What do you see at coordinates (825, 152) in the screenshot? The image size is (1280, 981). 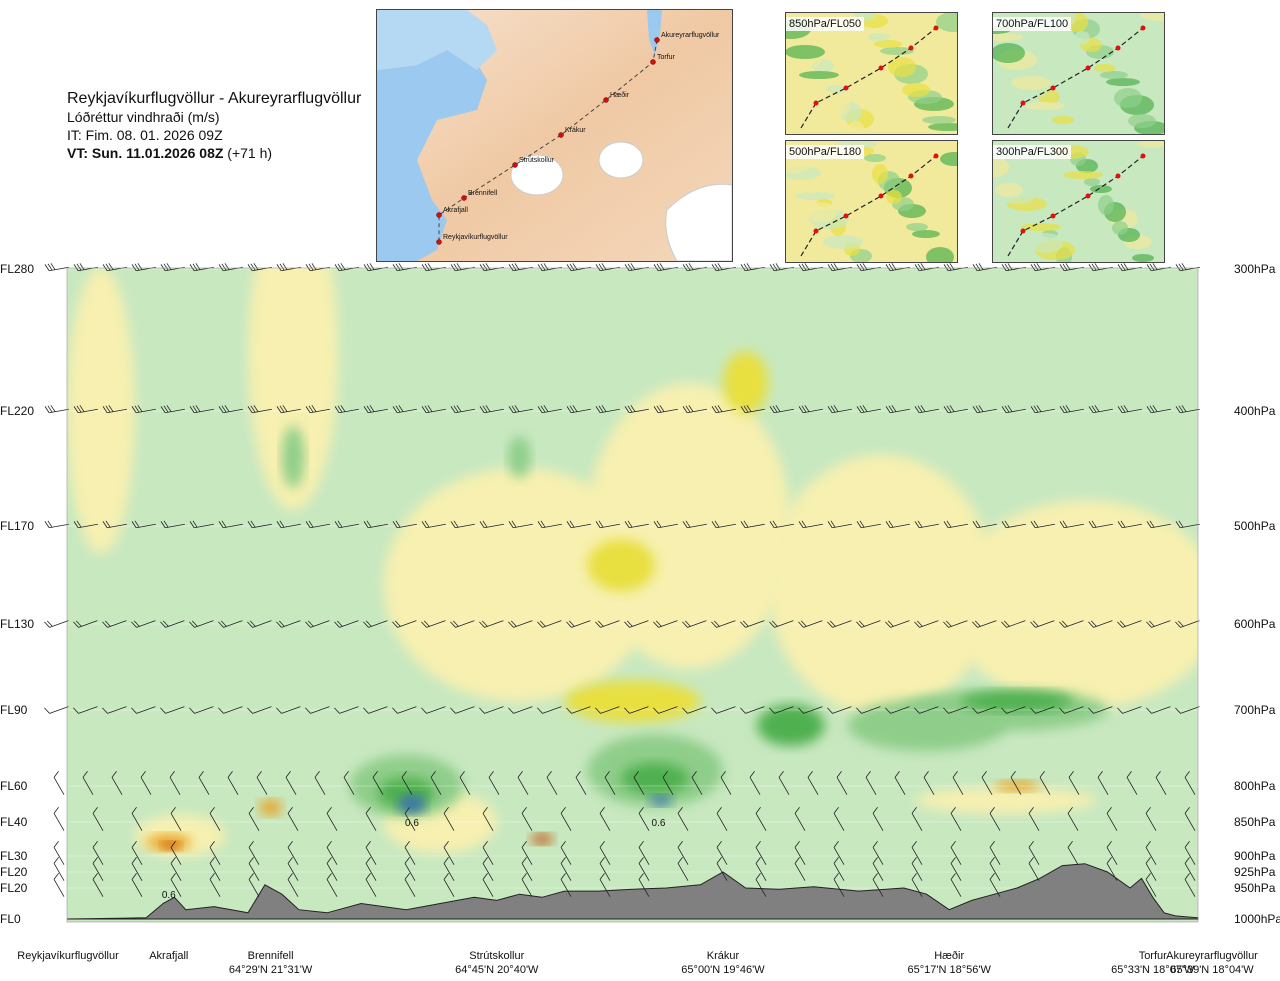 I see `level-map-500-label: 500hPa/FL180` at bounding box center [825, 152].